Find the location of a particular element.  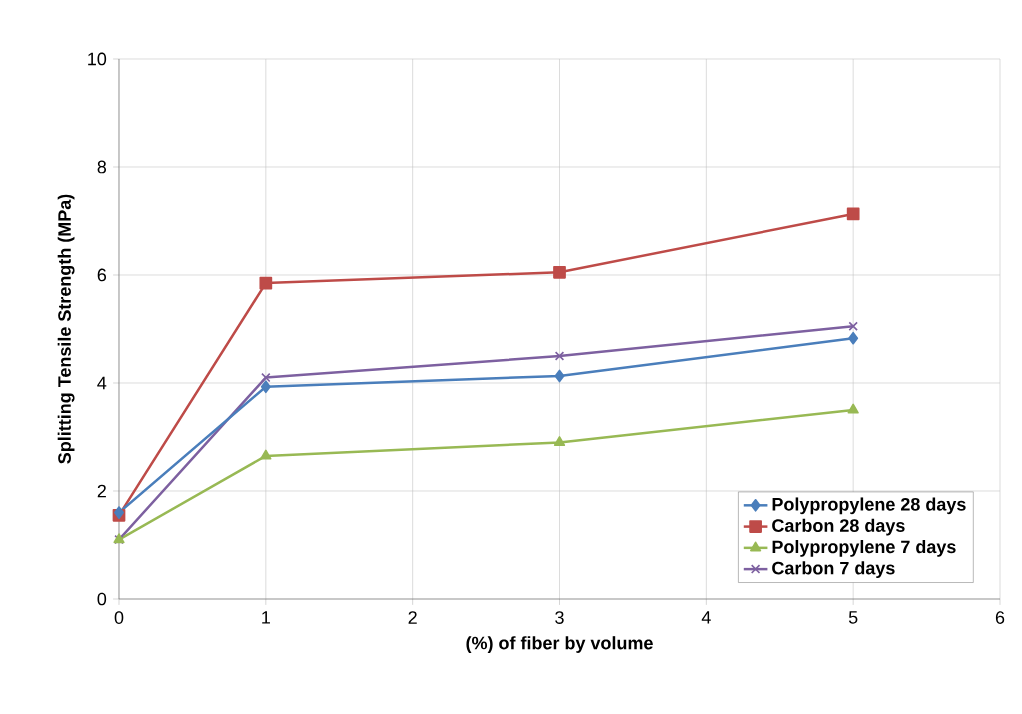

x-tick-label: 0 is located at coordinates (119, 617).